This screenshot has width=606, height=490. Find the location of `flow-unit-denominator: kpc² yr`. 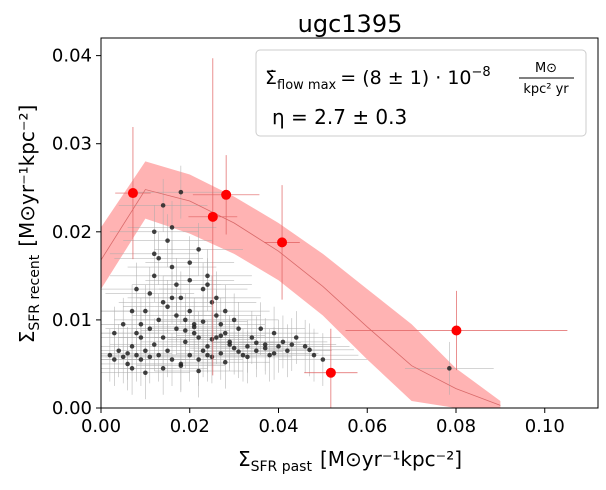

flow-unit-denominator: kpc² yr is located at coordinates (546, 89).